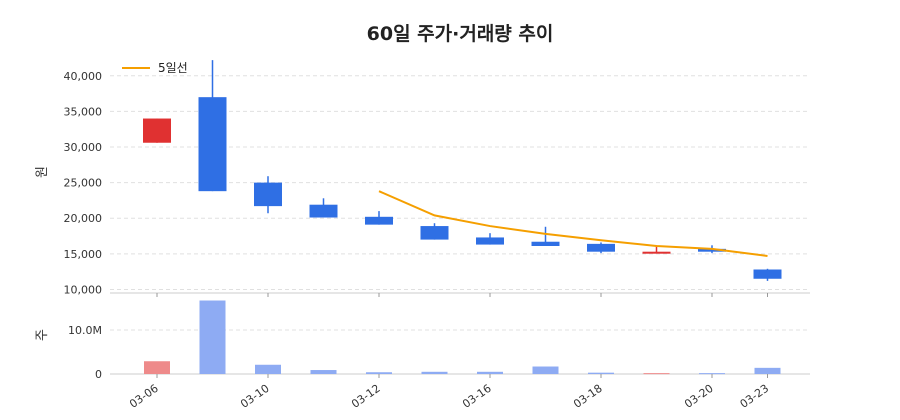  I want to click on x-tick-label: 03-20, so click(699, 396).